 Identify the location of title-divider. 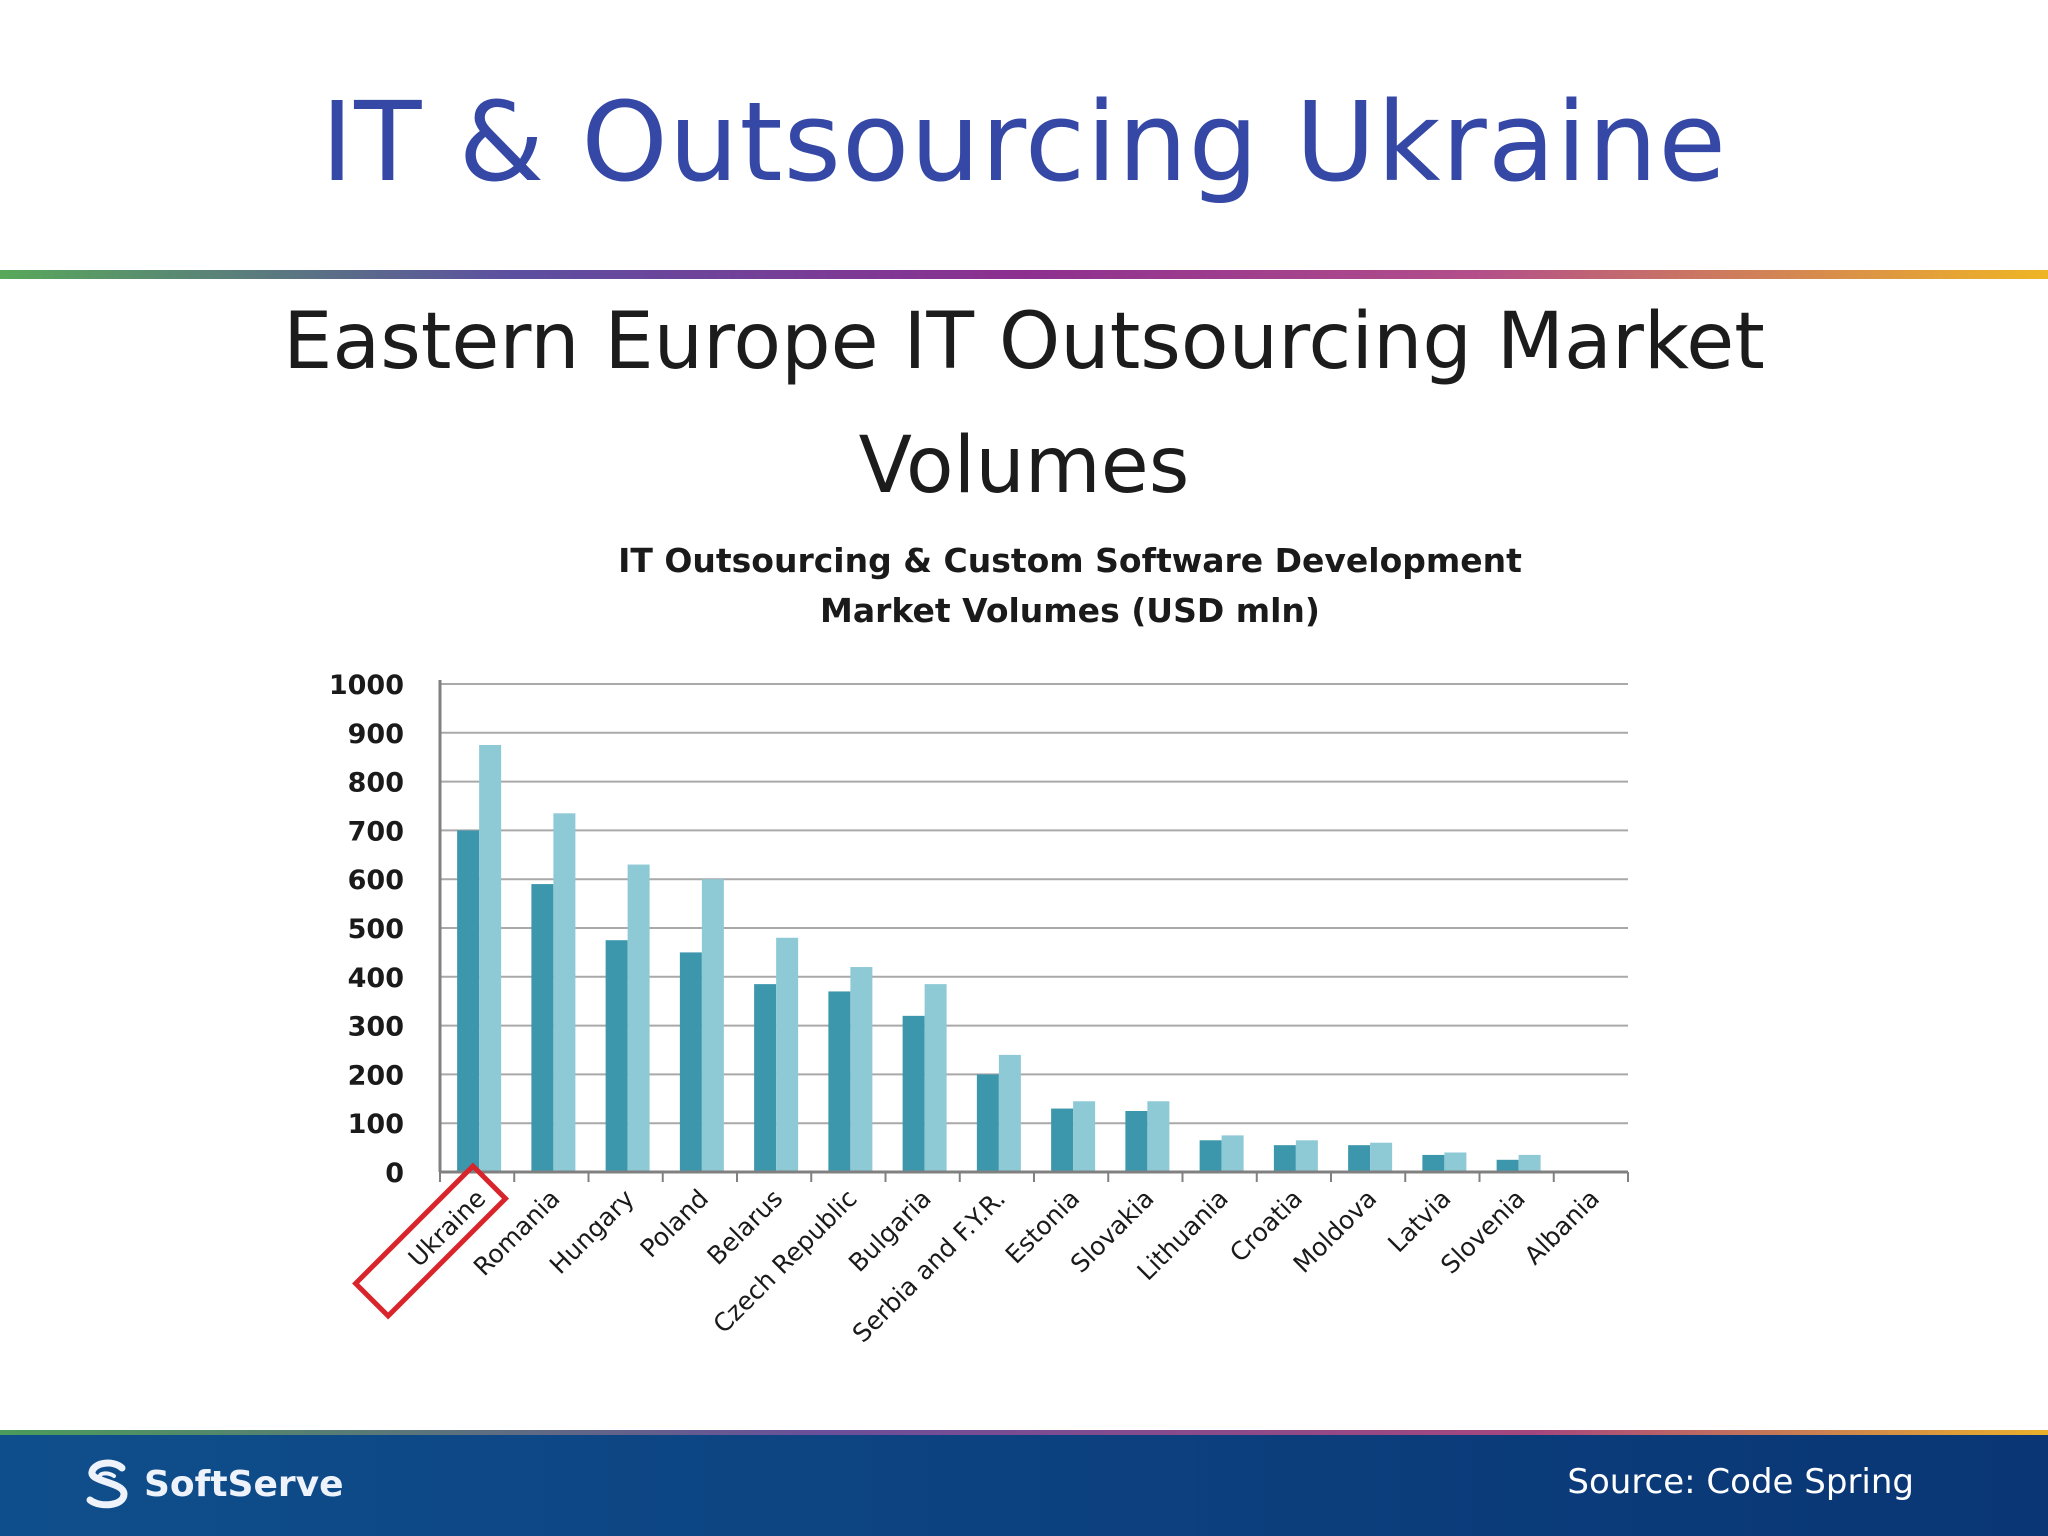
(1024, 274).